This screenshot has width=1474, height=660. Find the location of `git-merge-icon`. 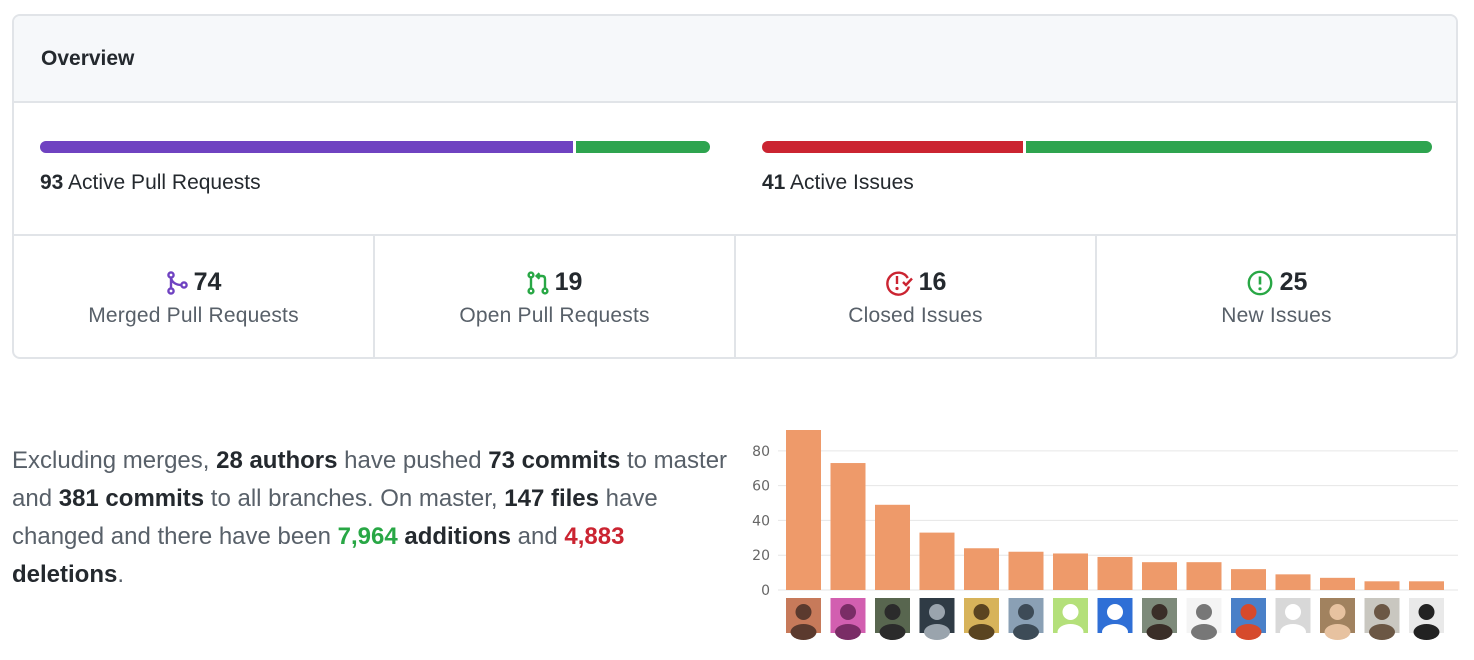

git-merge-icon is located at coordinates (177, 282).